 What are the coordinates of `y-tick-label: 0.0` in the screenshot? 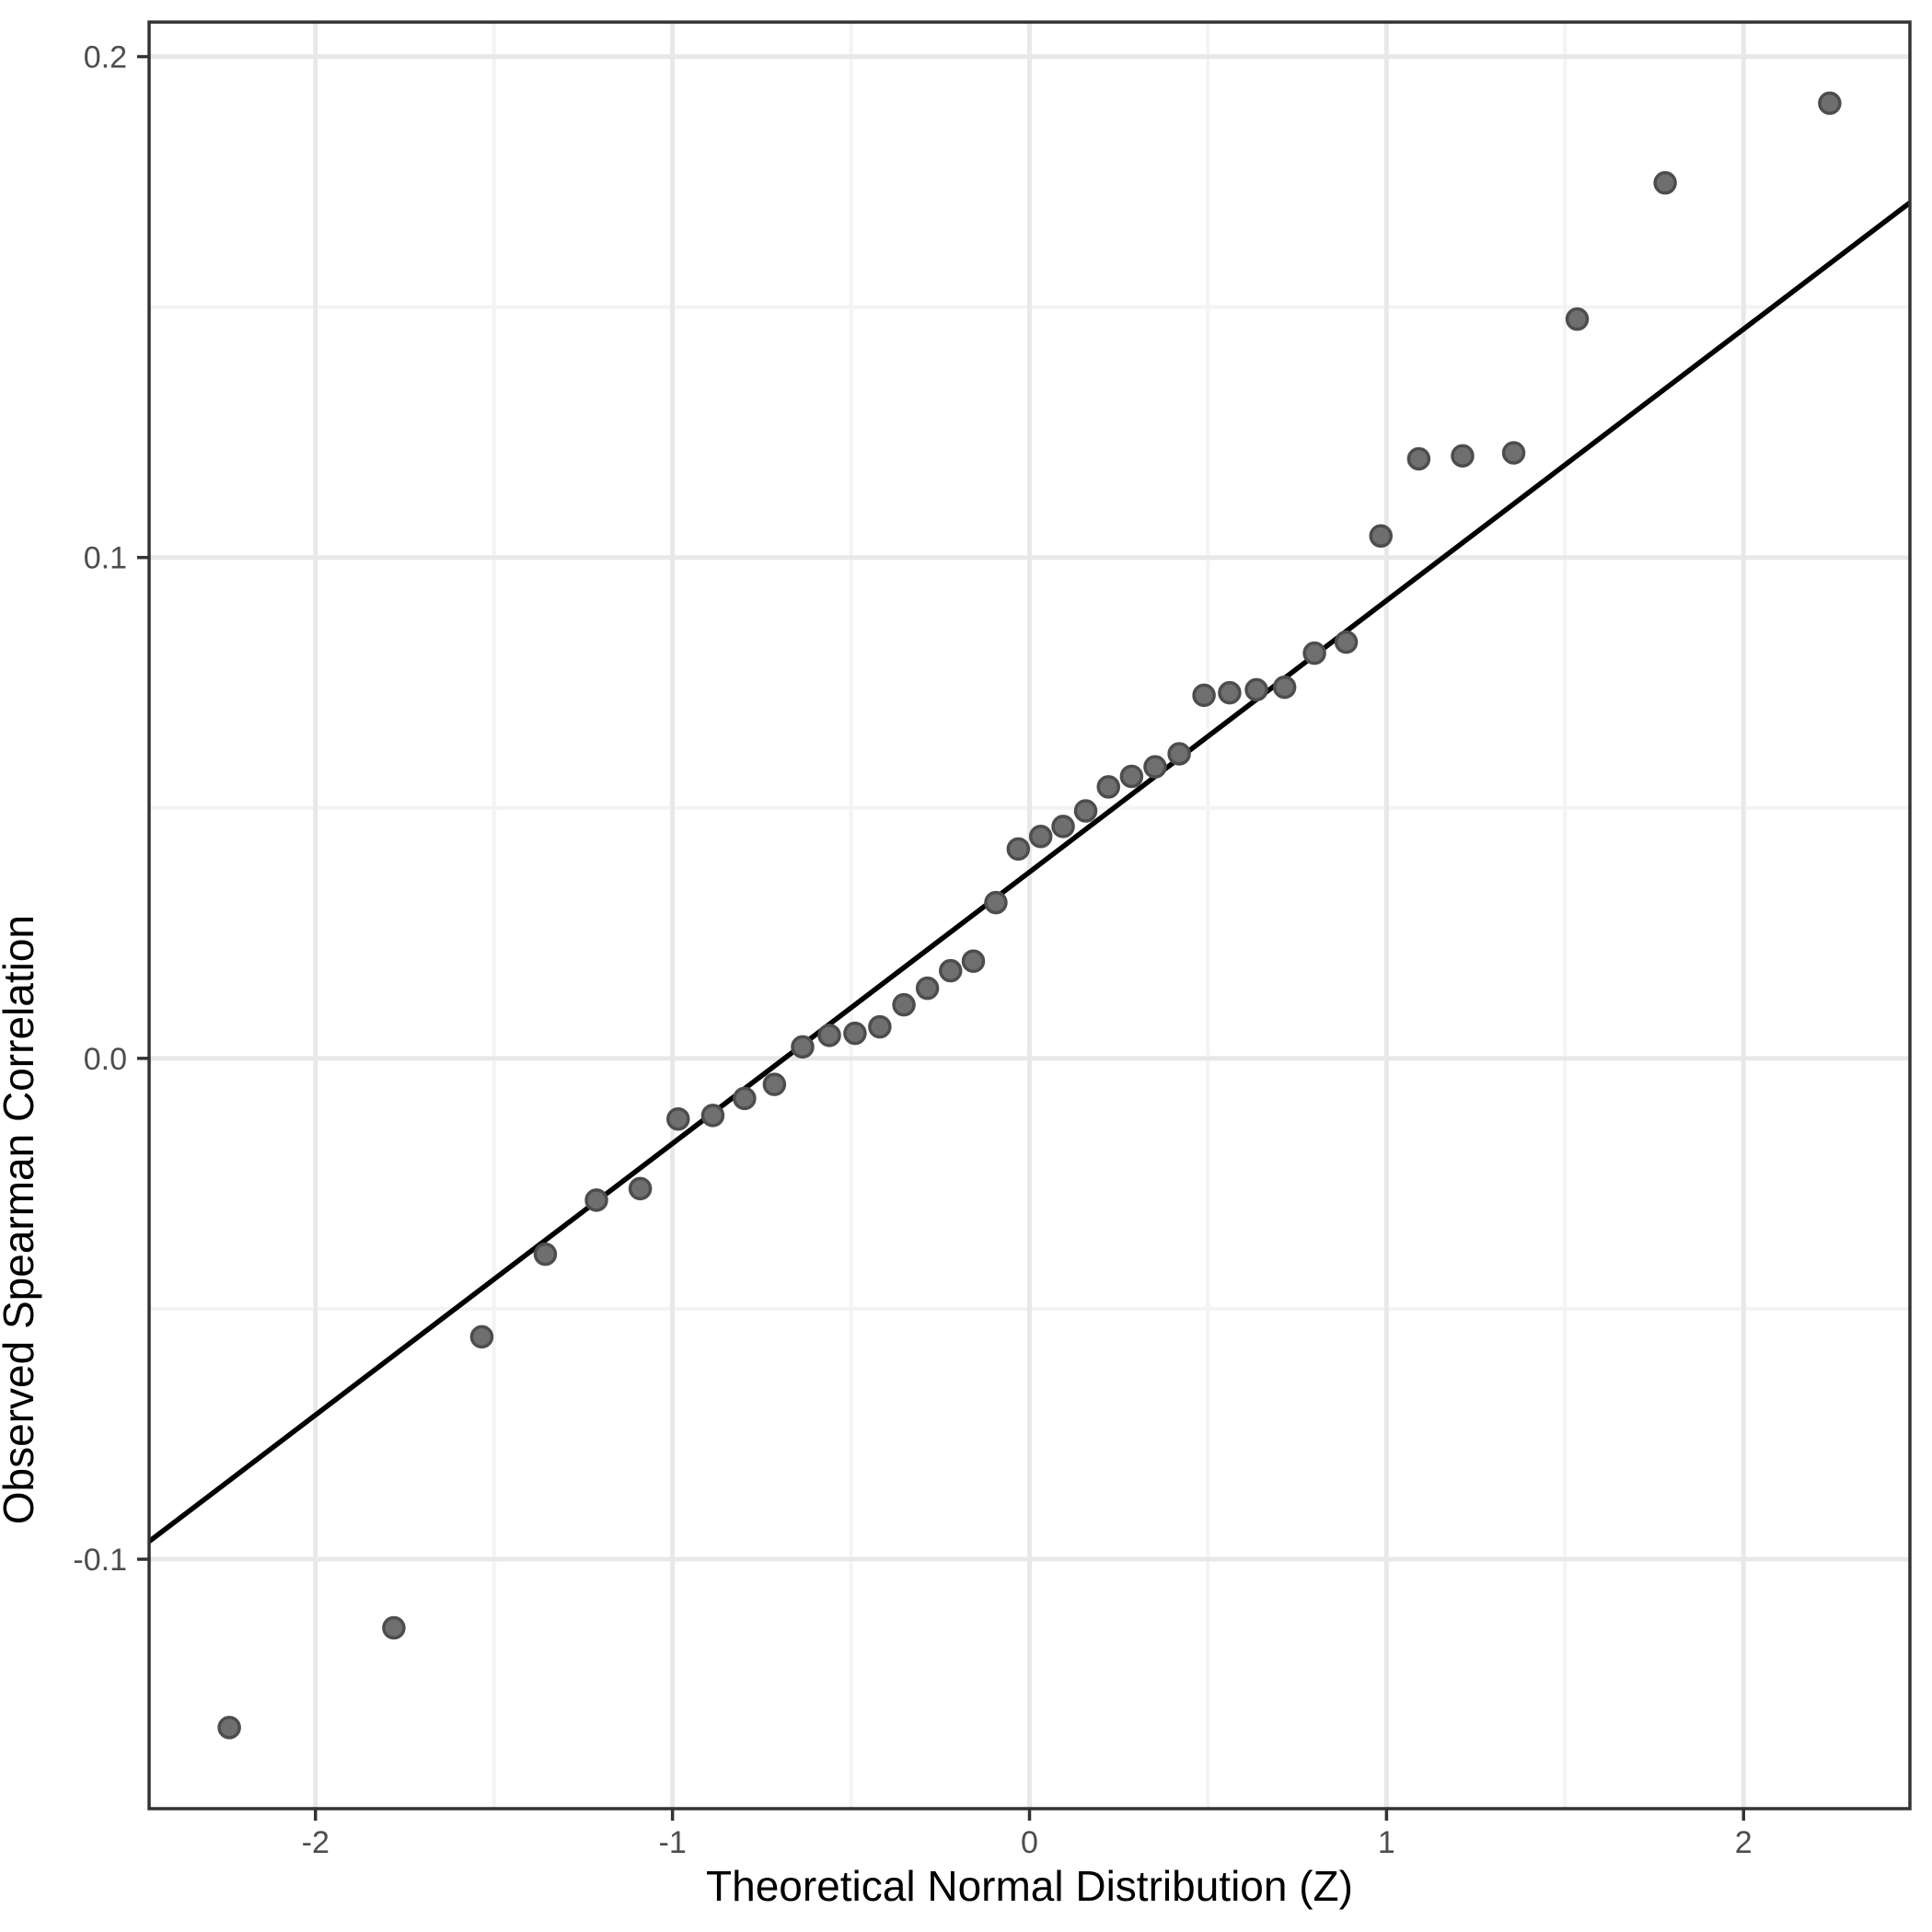 It's located at (105, 1060).